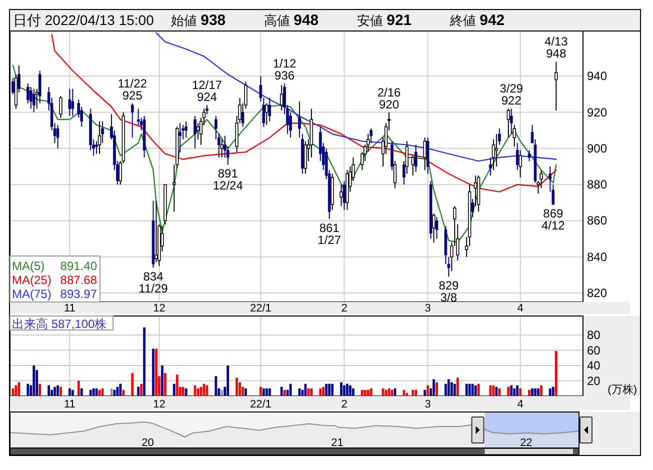 This screenshot has height=470, width=653. I want to click on x-tick-label: 12, so click(159, 404).